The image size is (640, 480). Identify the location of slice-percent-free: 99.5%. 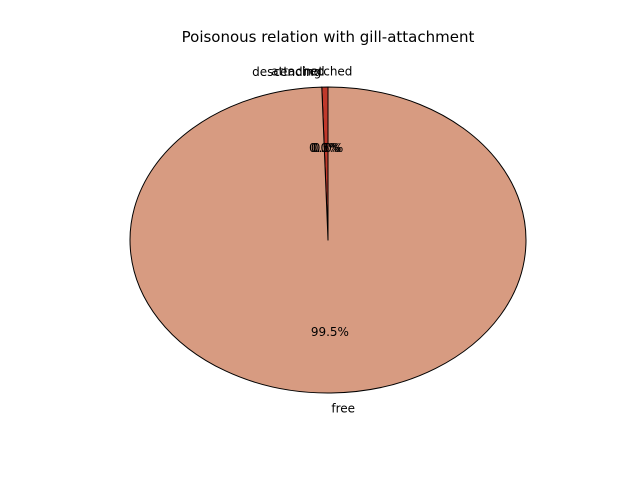
(330, 332).